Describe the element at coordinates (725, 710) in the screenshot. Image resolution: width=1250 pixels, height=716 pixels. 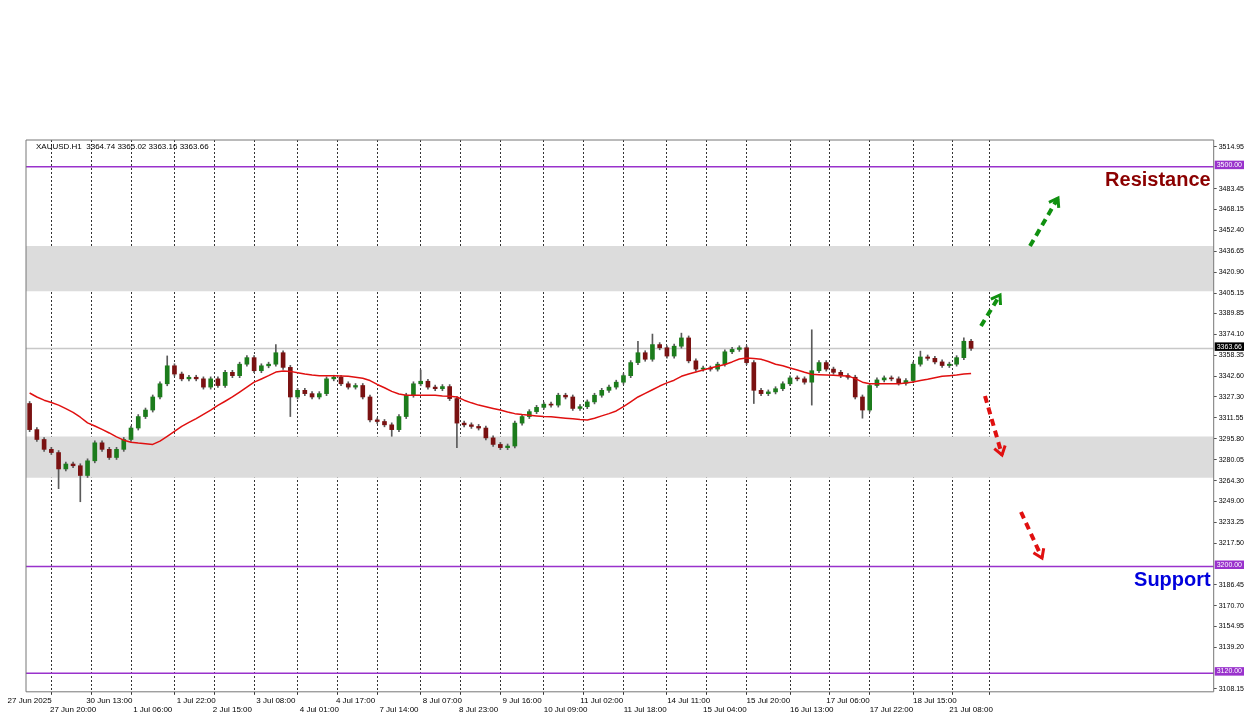
I see `x-tick-label: 15 Jul 04:00` at that location.